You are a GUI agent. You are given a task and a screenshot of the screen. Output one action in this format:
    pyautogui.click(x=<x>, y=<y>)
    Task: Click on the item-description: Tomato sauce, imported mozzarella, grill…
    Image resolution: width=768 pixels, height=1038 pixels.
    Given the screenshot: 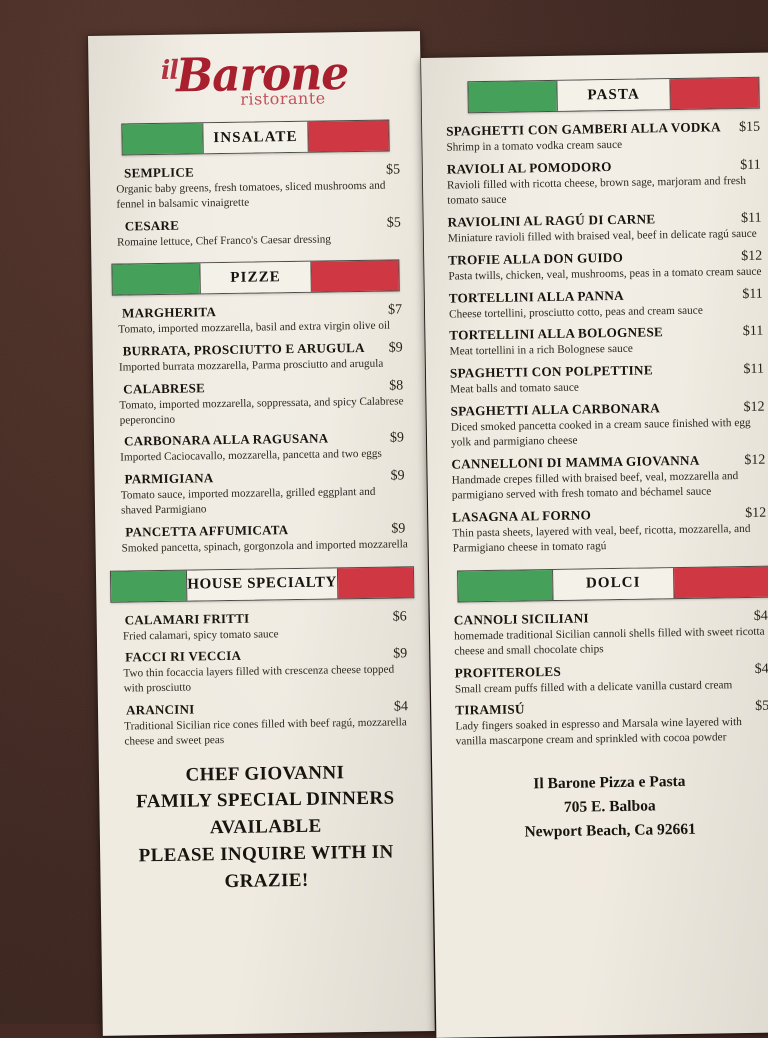 What is the action you would take?
    pyautogui.click(x=248, y=501)
    